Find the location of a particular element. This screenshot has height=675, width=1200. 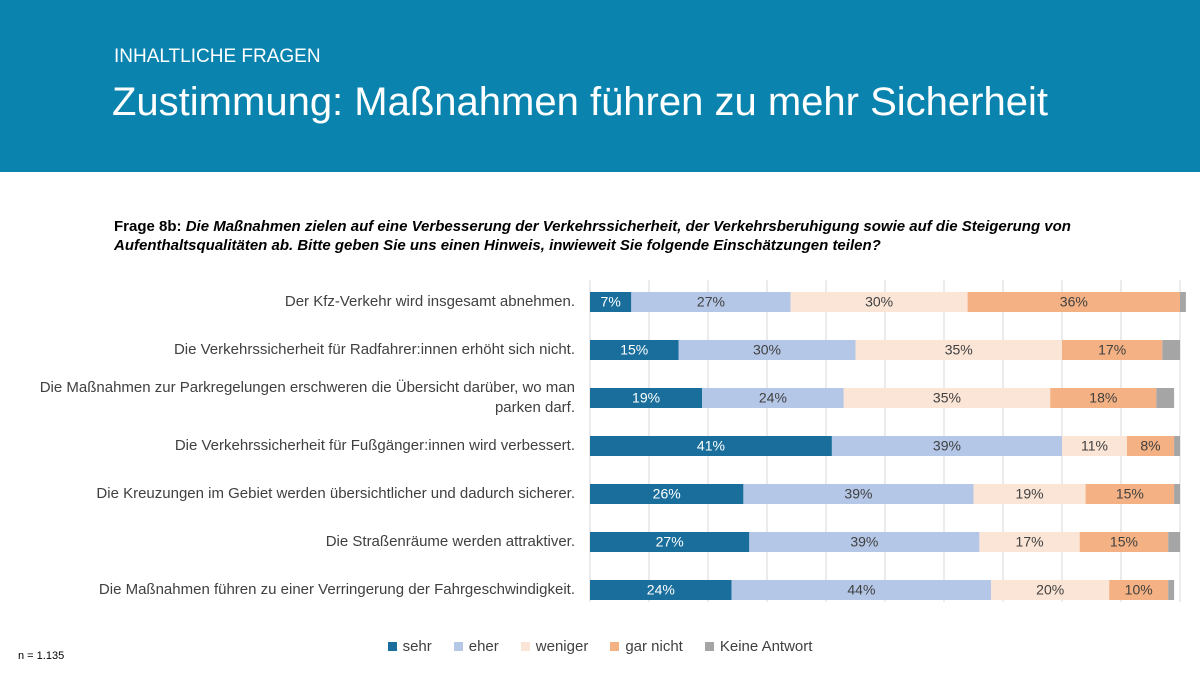

value-label: 8% is located at coordinates (1150, 446).